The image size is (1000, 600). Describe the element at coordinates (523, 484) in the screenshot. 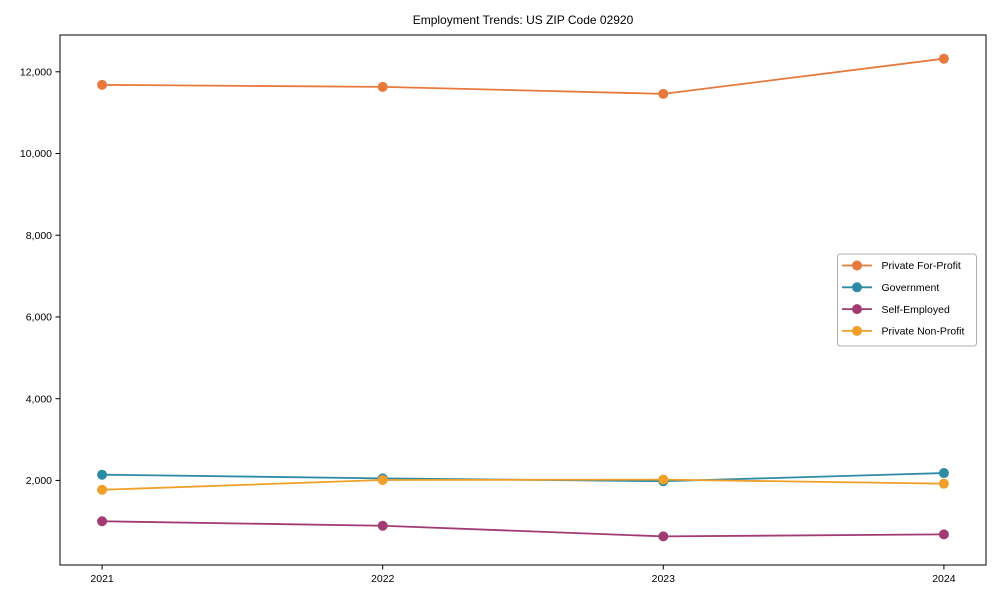

I see `series-line-private-non-profit` at that location.